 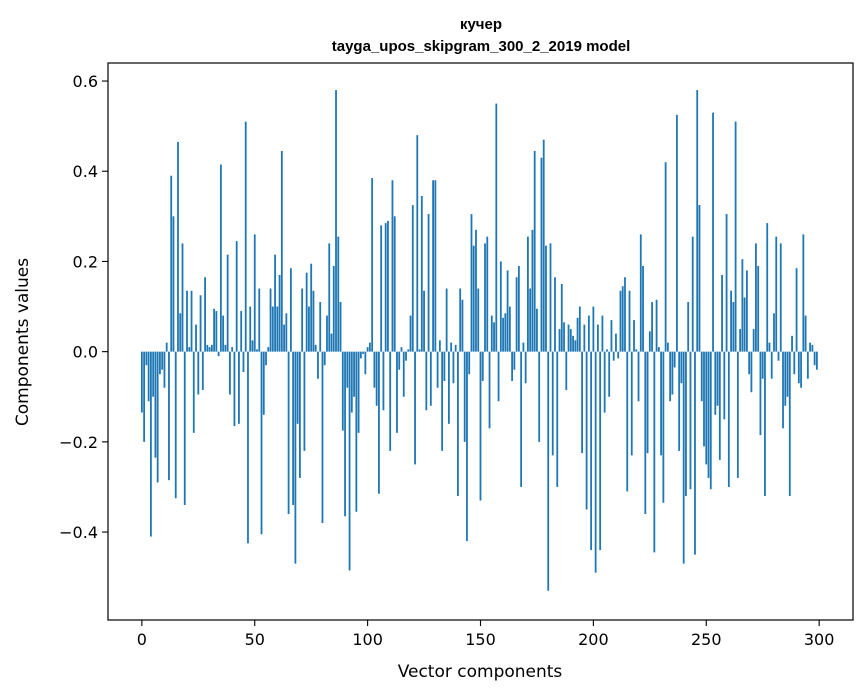 I want to click on y-tick-label: 0.6, so click(x=85, y=81).